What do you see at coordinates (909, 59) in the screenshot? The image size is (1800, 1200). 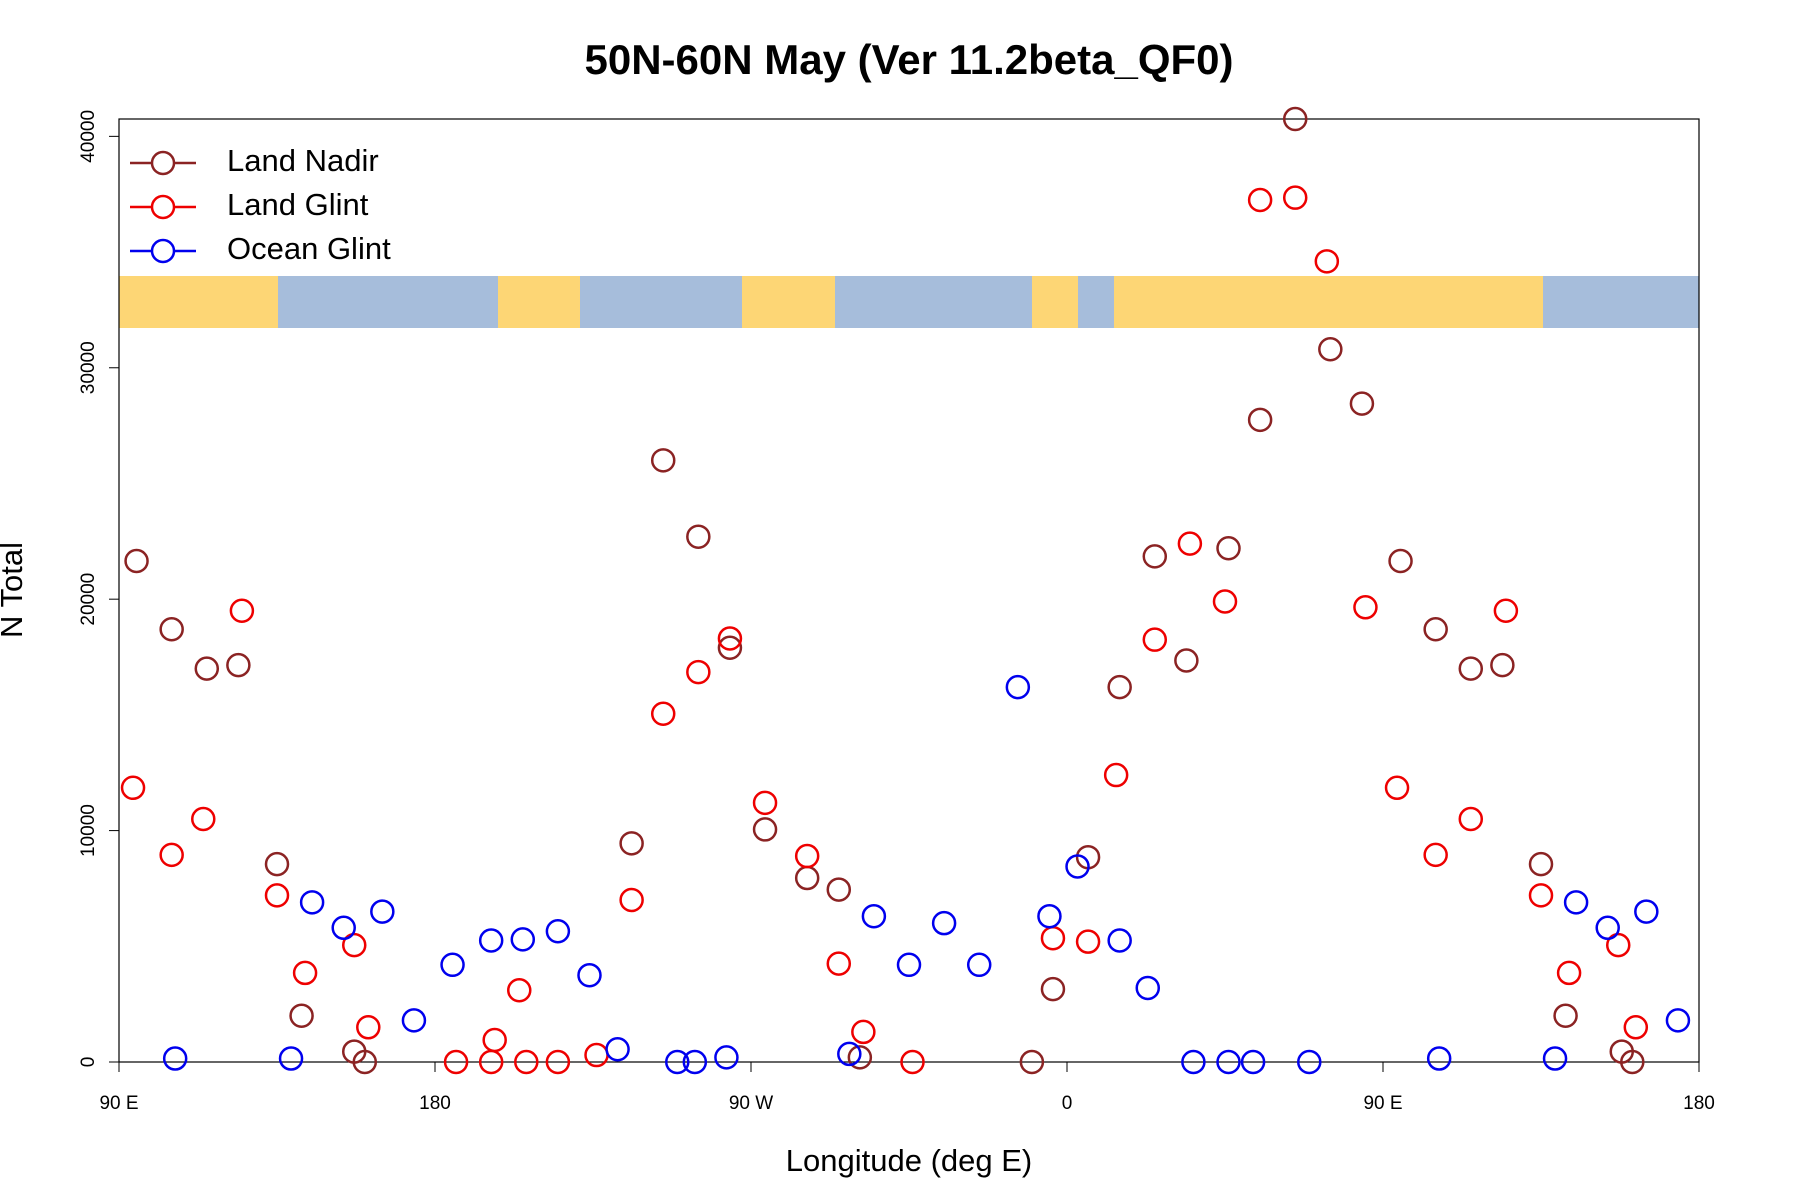 I see `chart-title: 50N-60N May (Ver 11.2beta_QF0)` at bounding box center [909, 59].